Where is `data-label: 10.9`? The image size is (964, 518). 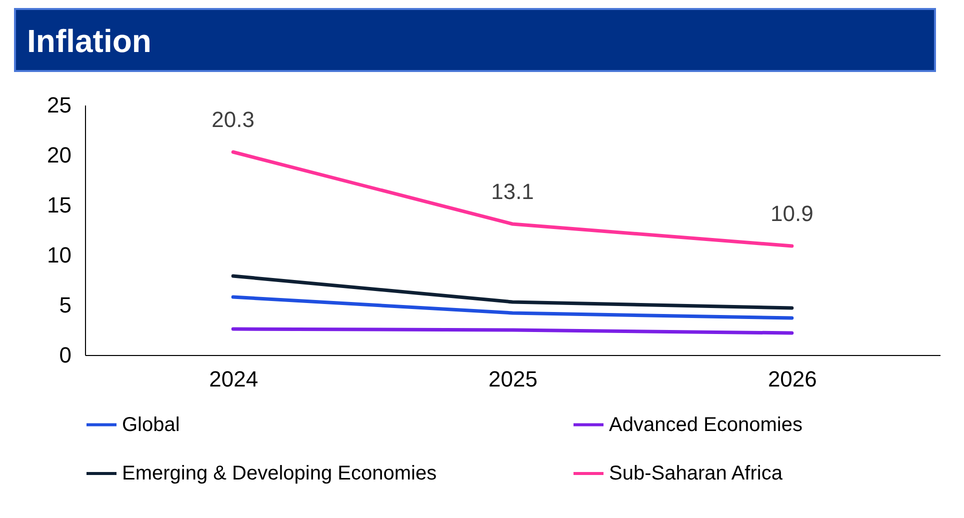 data-label: 10.9 is located at coordinates (792, 213).